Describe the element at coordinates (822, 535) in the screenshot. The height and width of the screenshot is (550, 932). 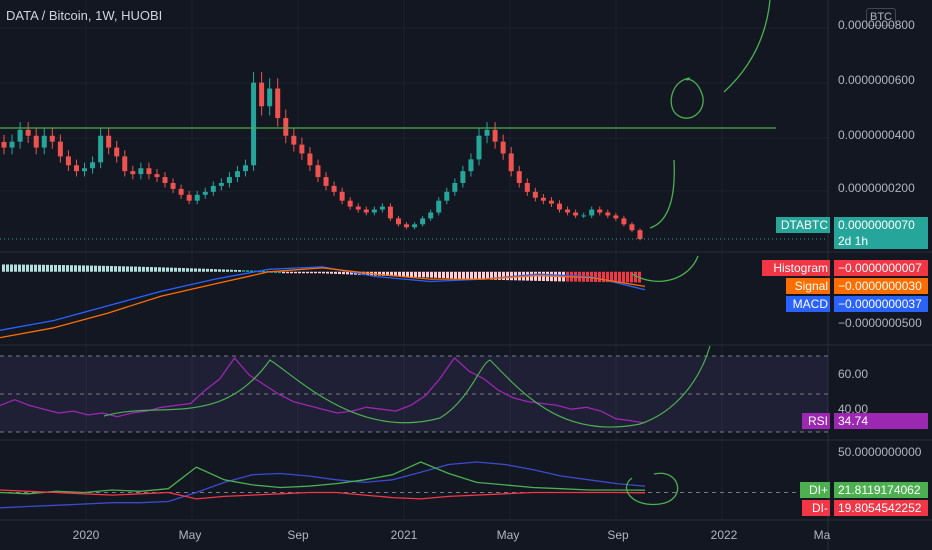
I see `time-axis-tick: Ma` at that location.